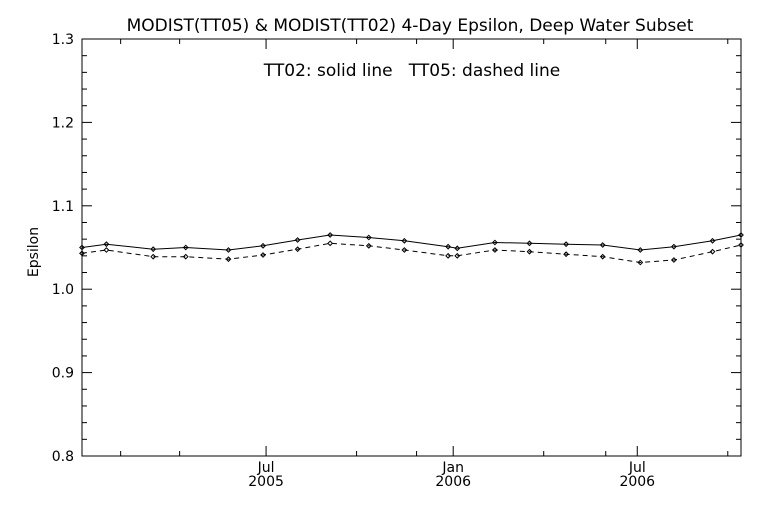 This screenshot has width=768, height=512. What do you see at coordinates (411, 71) in the screenshot?
I see `legend-annotation: TT02: solid line TT05: dashed line` at bounding box center [411, 71].